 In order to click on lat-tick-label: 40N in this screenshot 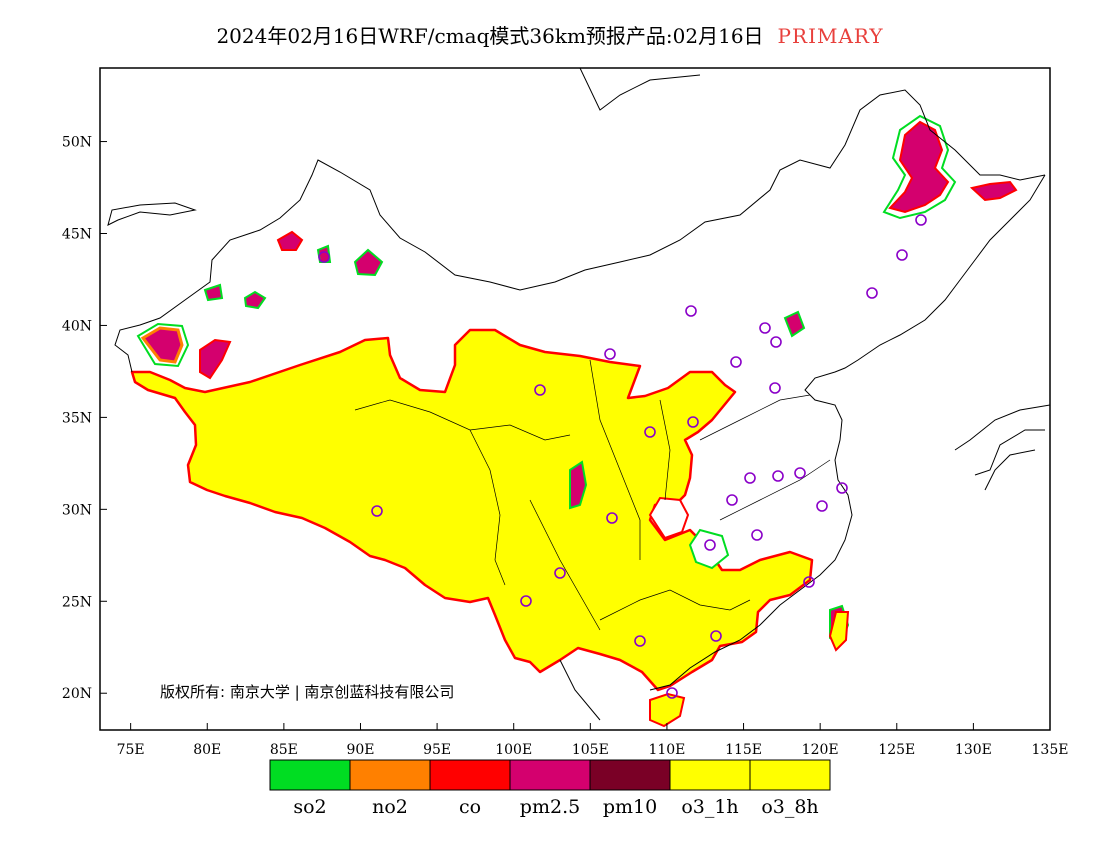, I will do `click(77, 326)`.